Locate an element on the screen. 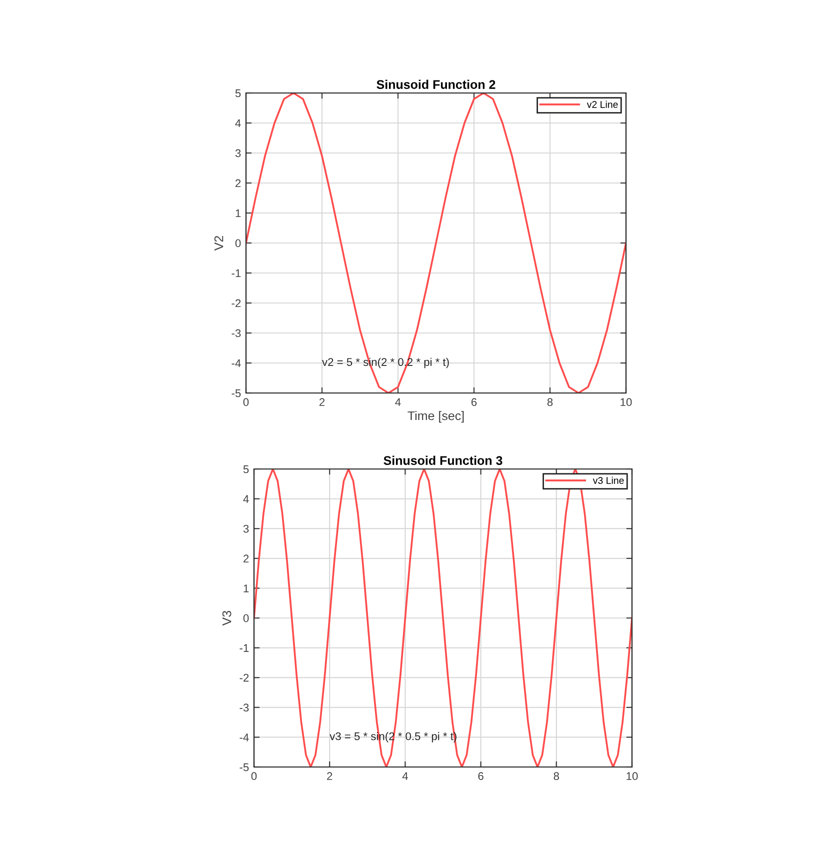  x-axis-title: Time [sec] is located at coordinates (436, 416).